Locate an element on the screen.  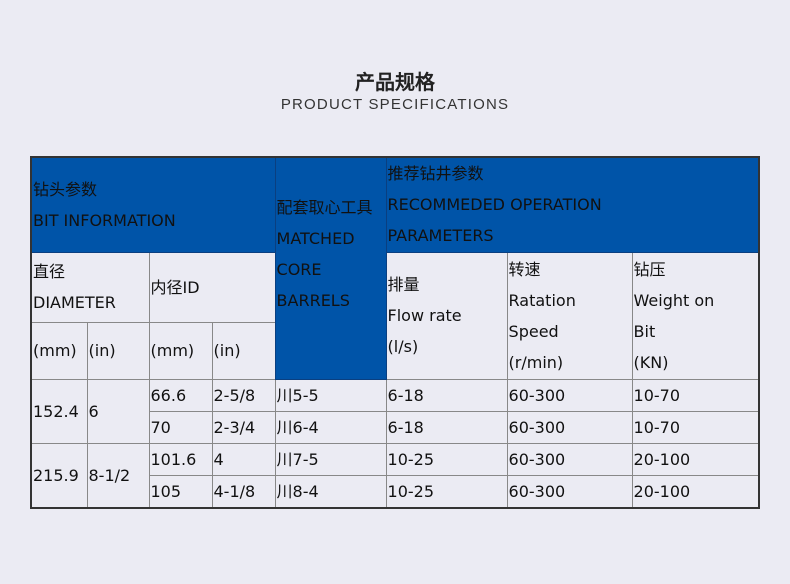
core-barrels-header: 配套取心工具 MATCHED CORE BARRELS is located at coordinates (330, 268).